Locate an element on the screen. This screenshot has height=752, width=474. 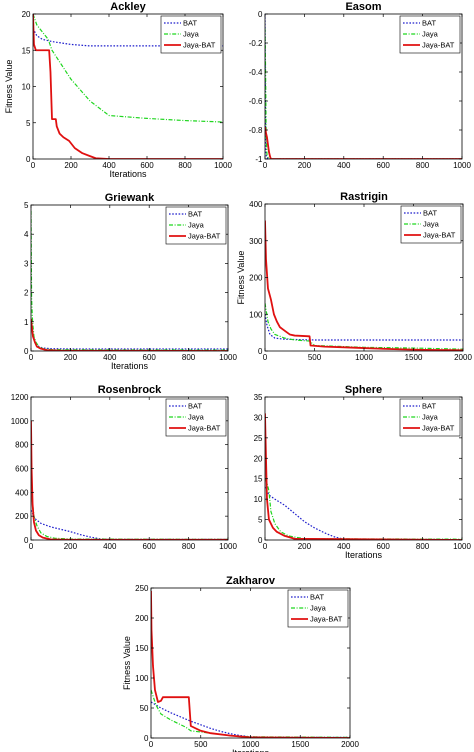
chart-title: Ackley is located at coordinates (128, 7).